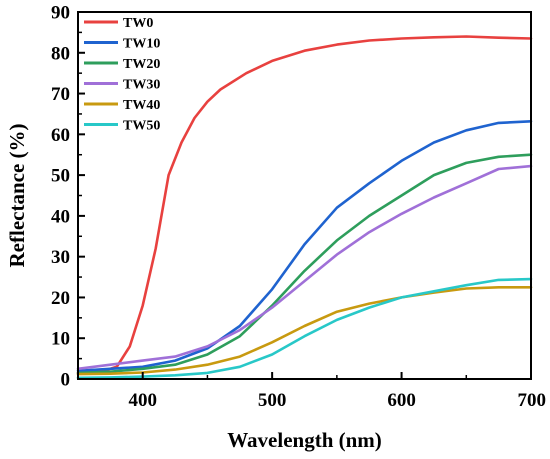 The height and width of the screenshot is (459, 550). I want to click on legend-label-tw30: TW30, so click(141, 85).